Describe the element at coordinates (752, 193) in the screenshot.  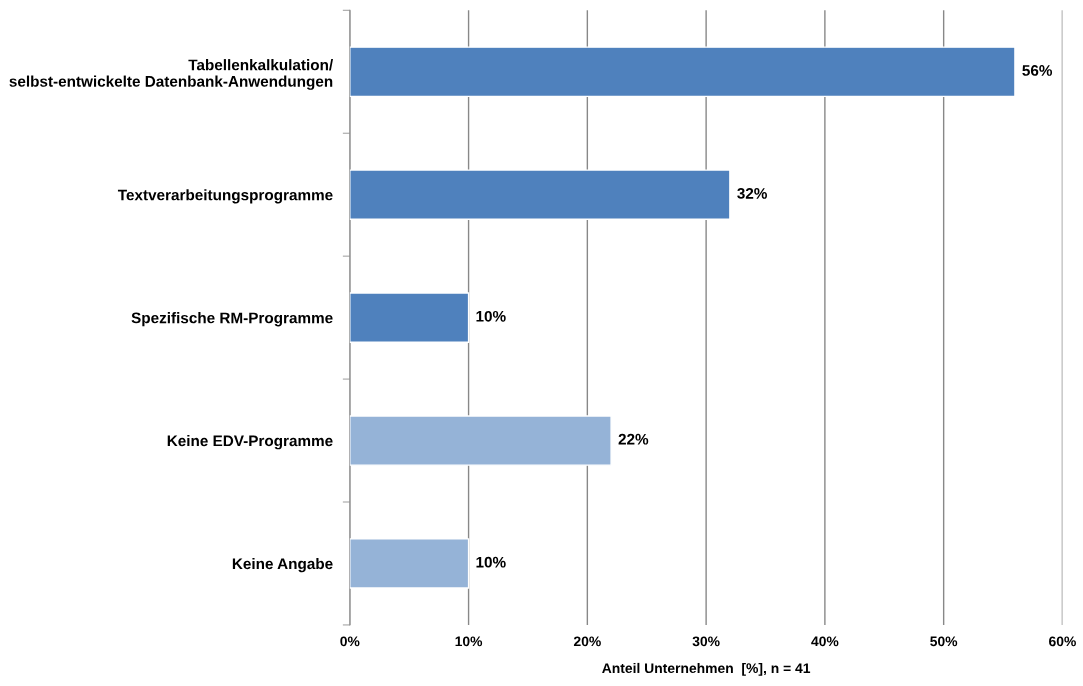
I see `data-label: 32%` at that location.